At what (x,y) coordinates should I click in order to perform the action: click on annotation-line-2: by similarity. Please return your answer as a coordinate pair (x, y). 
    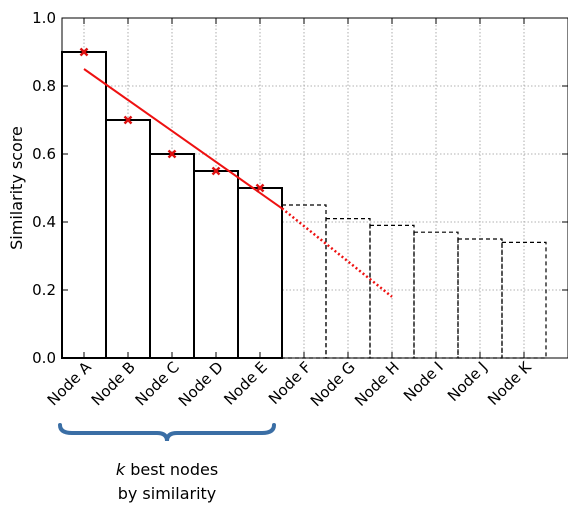
    Looking at the image, I should click on (167, 493).